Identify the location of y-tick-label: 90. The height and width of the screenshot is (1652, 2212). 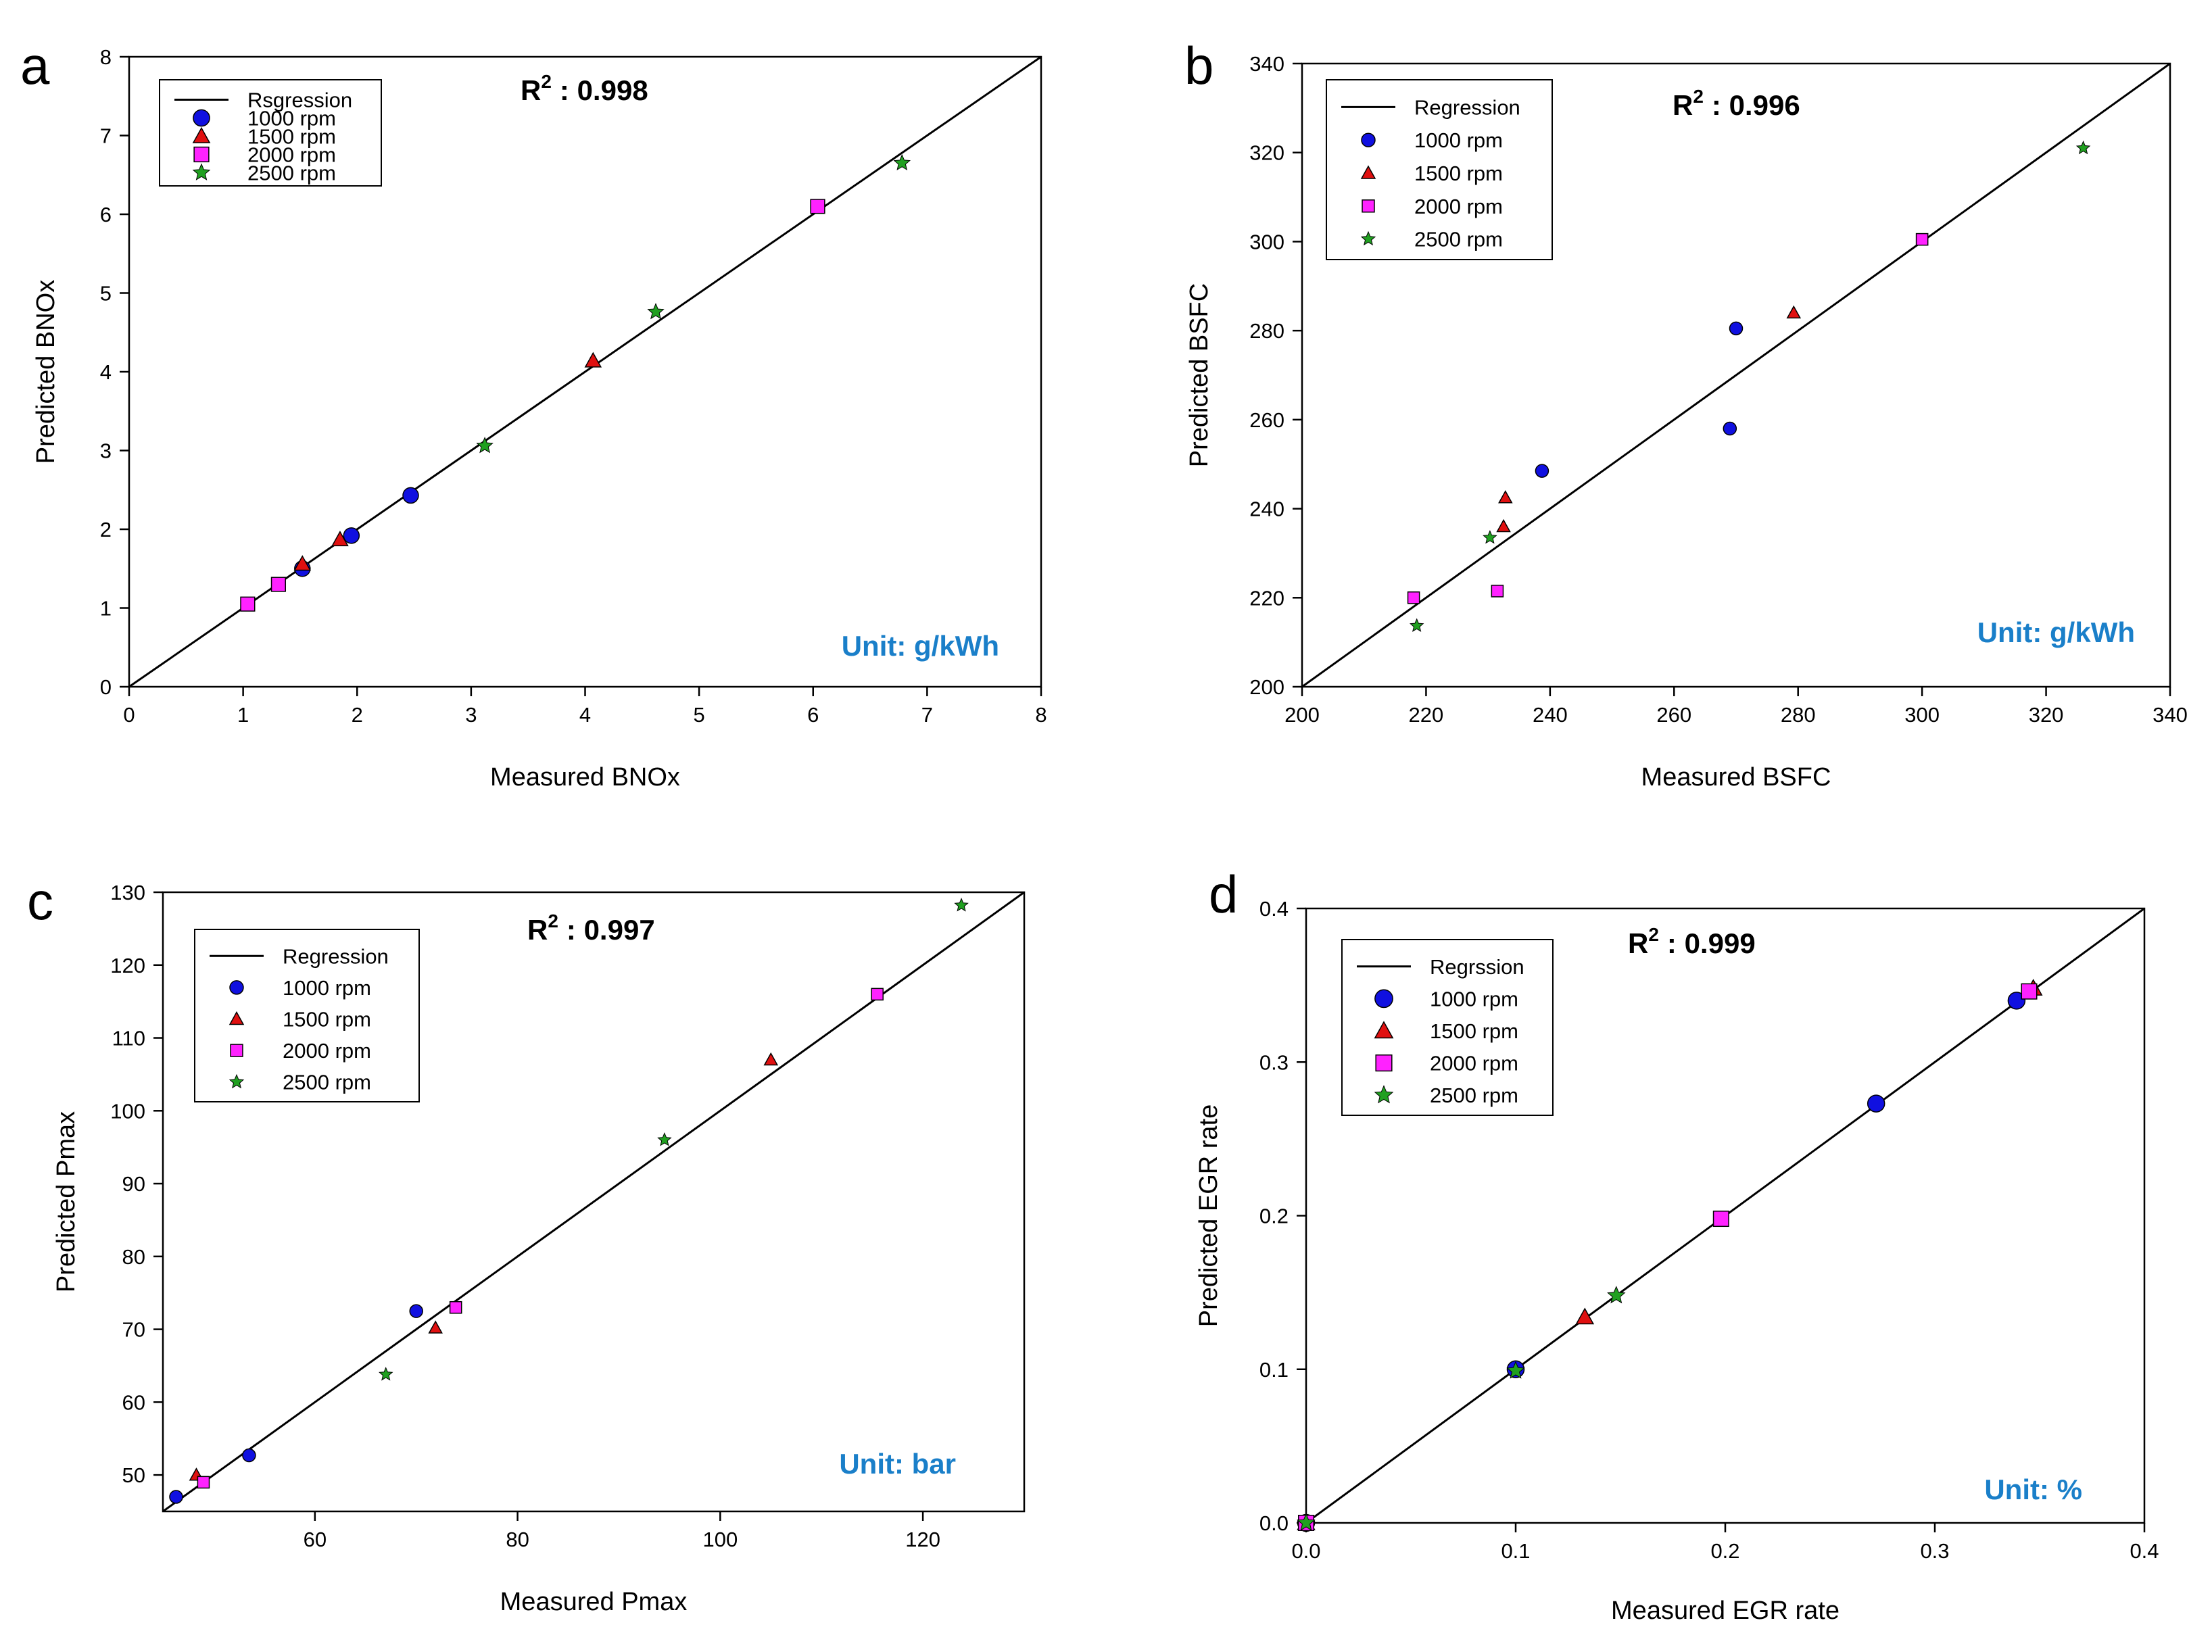
(134, 1184).